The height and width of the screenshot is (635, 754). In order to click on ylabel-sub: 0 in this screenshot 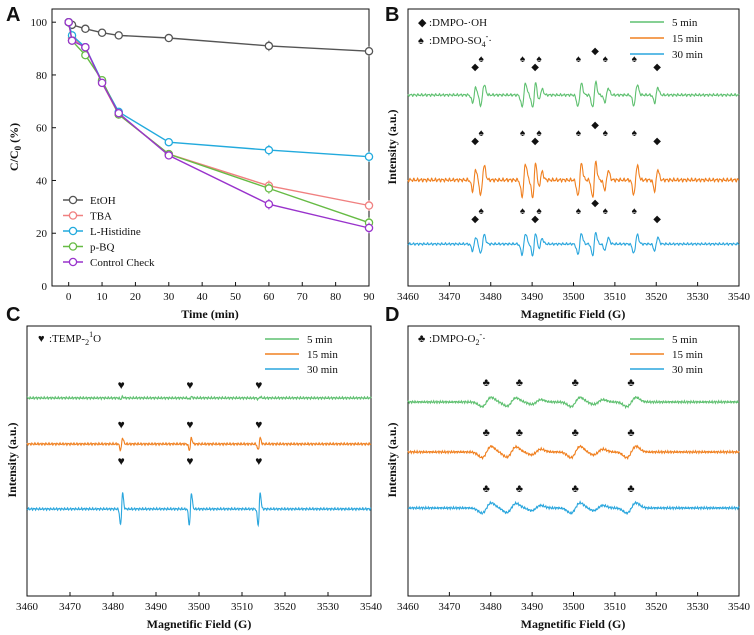, I will do `click(18, 147)`.